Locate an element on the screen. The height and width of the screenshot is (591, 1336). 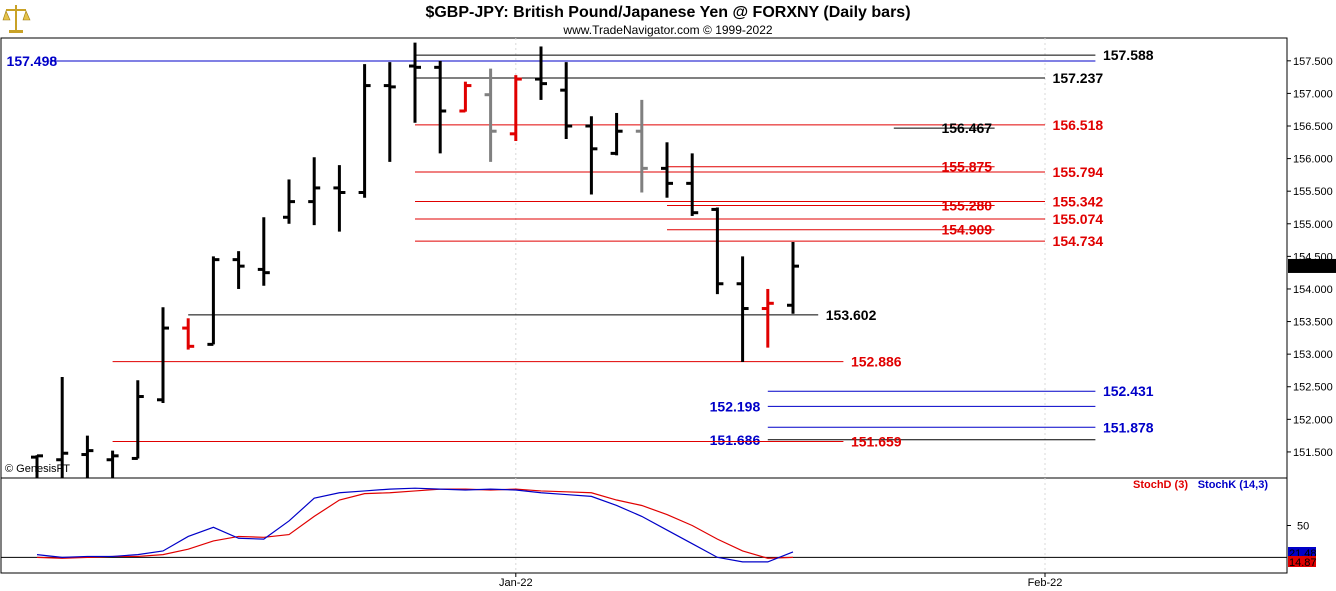
level-label: 155.342 is located at coordinates (1078, 201).